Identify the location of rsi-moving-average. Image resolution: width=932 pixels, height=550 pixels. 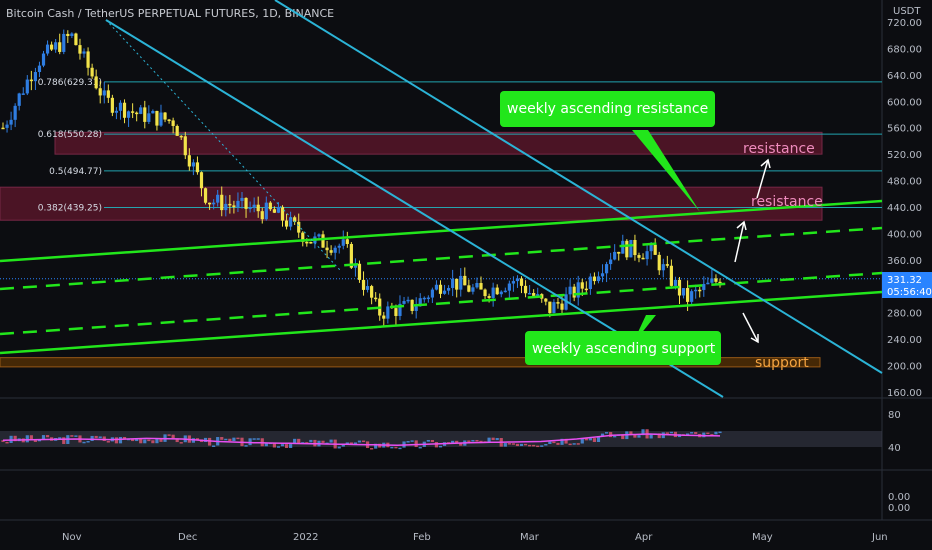
(361, 439).